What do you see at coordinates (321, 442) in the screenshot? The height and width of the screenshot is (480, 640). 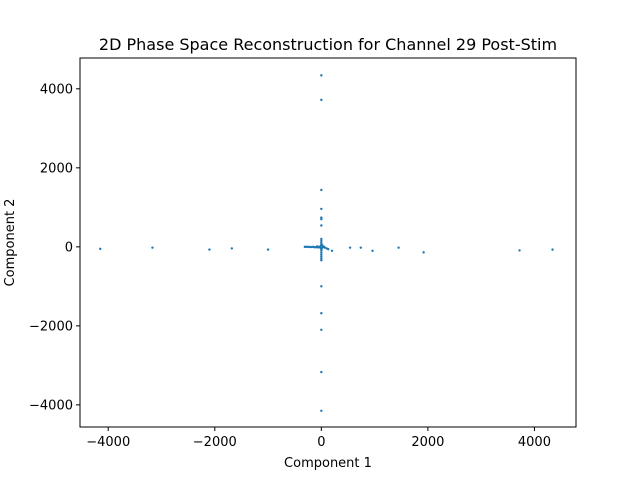 I see `x-tick-label: 0` at bounding box center [321, 442].